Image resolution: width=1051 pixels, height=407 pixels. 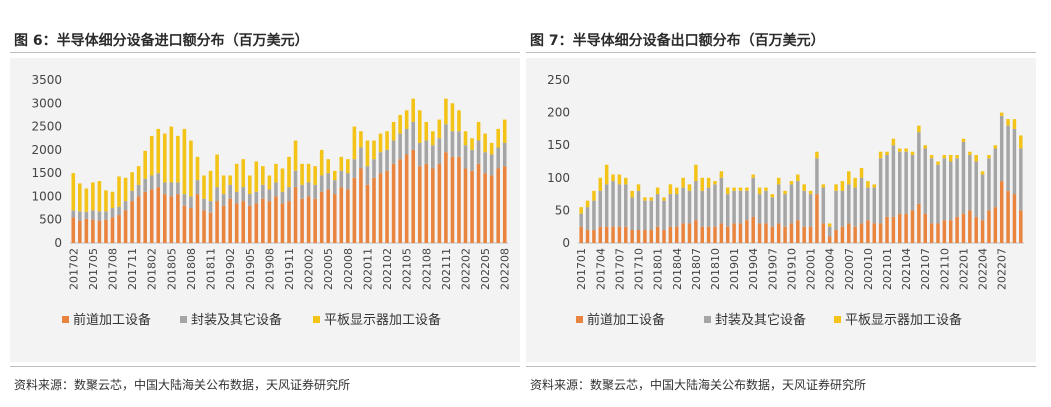 What do you see at coordinates (50, 220) in the screenshot?
I see `y-tick-label: 500` at bounding box center [50, 220].